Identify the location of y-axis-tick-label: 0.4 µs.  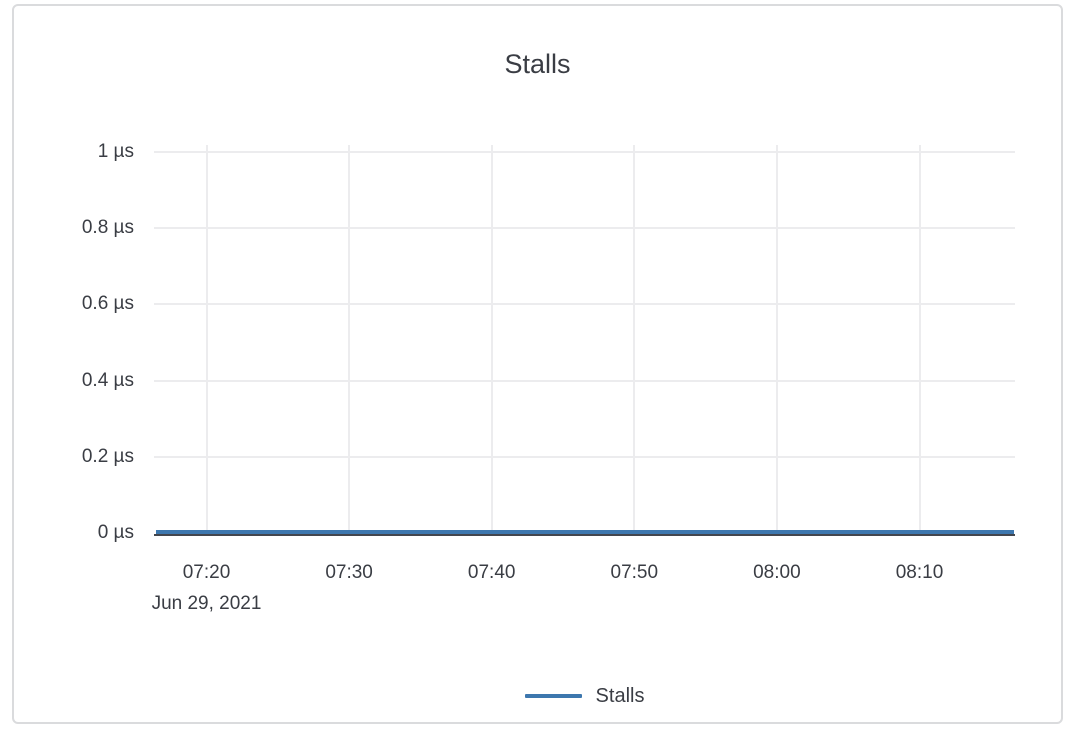
(107, 380).